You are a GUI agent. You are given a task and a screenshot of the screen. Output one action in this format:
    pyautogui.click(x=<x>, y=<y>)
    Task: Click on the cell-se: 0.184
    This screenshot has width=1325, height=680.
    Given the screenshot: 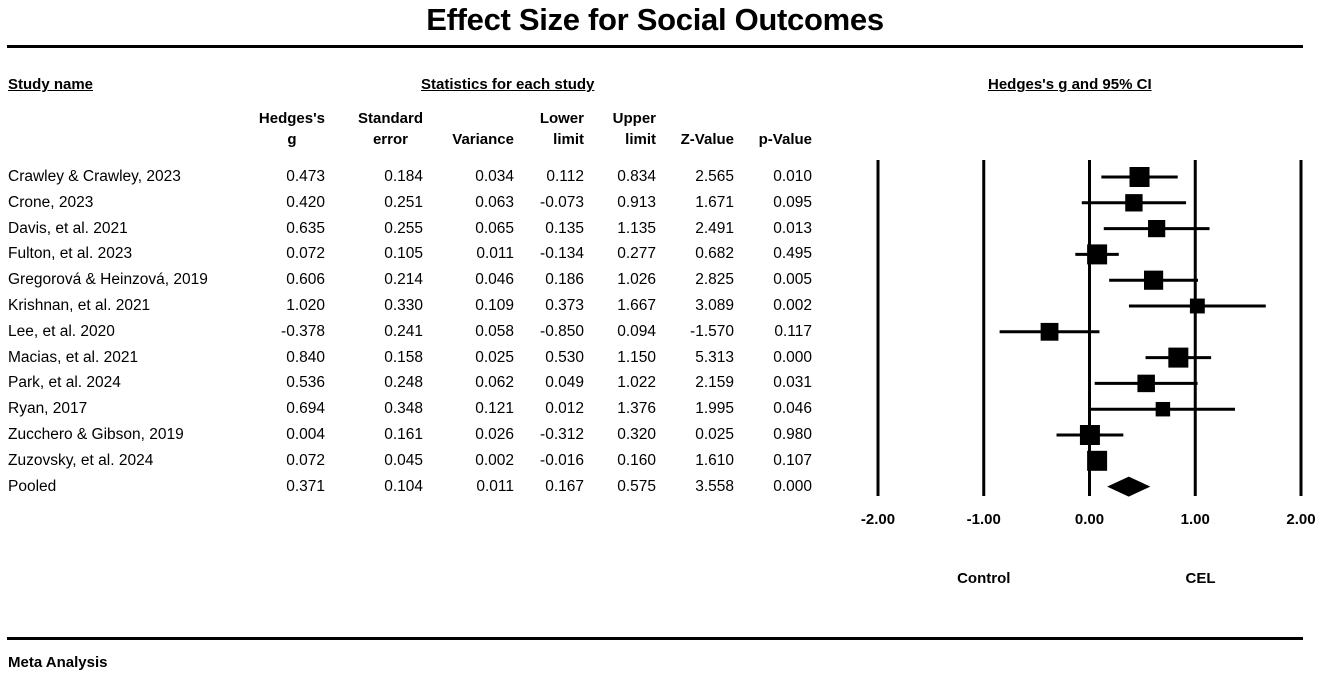 What is the action you would take?
    pyautogui.click(x=403, y=176)
    